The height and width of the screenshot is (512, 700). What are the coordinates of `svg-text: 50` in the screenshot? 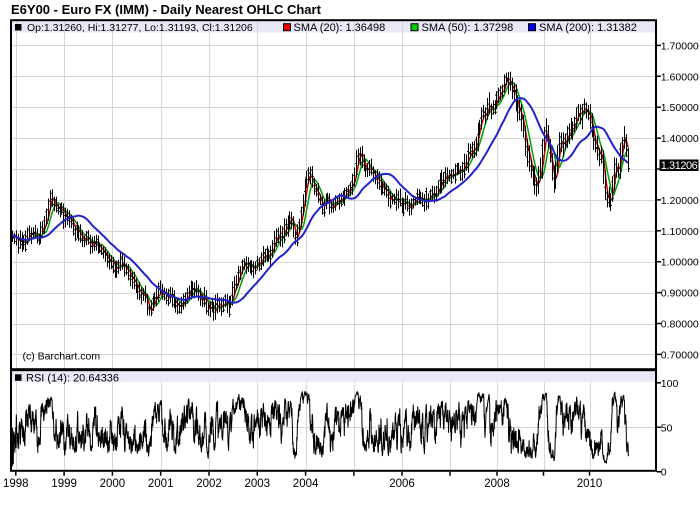 It's located at (667, 428).